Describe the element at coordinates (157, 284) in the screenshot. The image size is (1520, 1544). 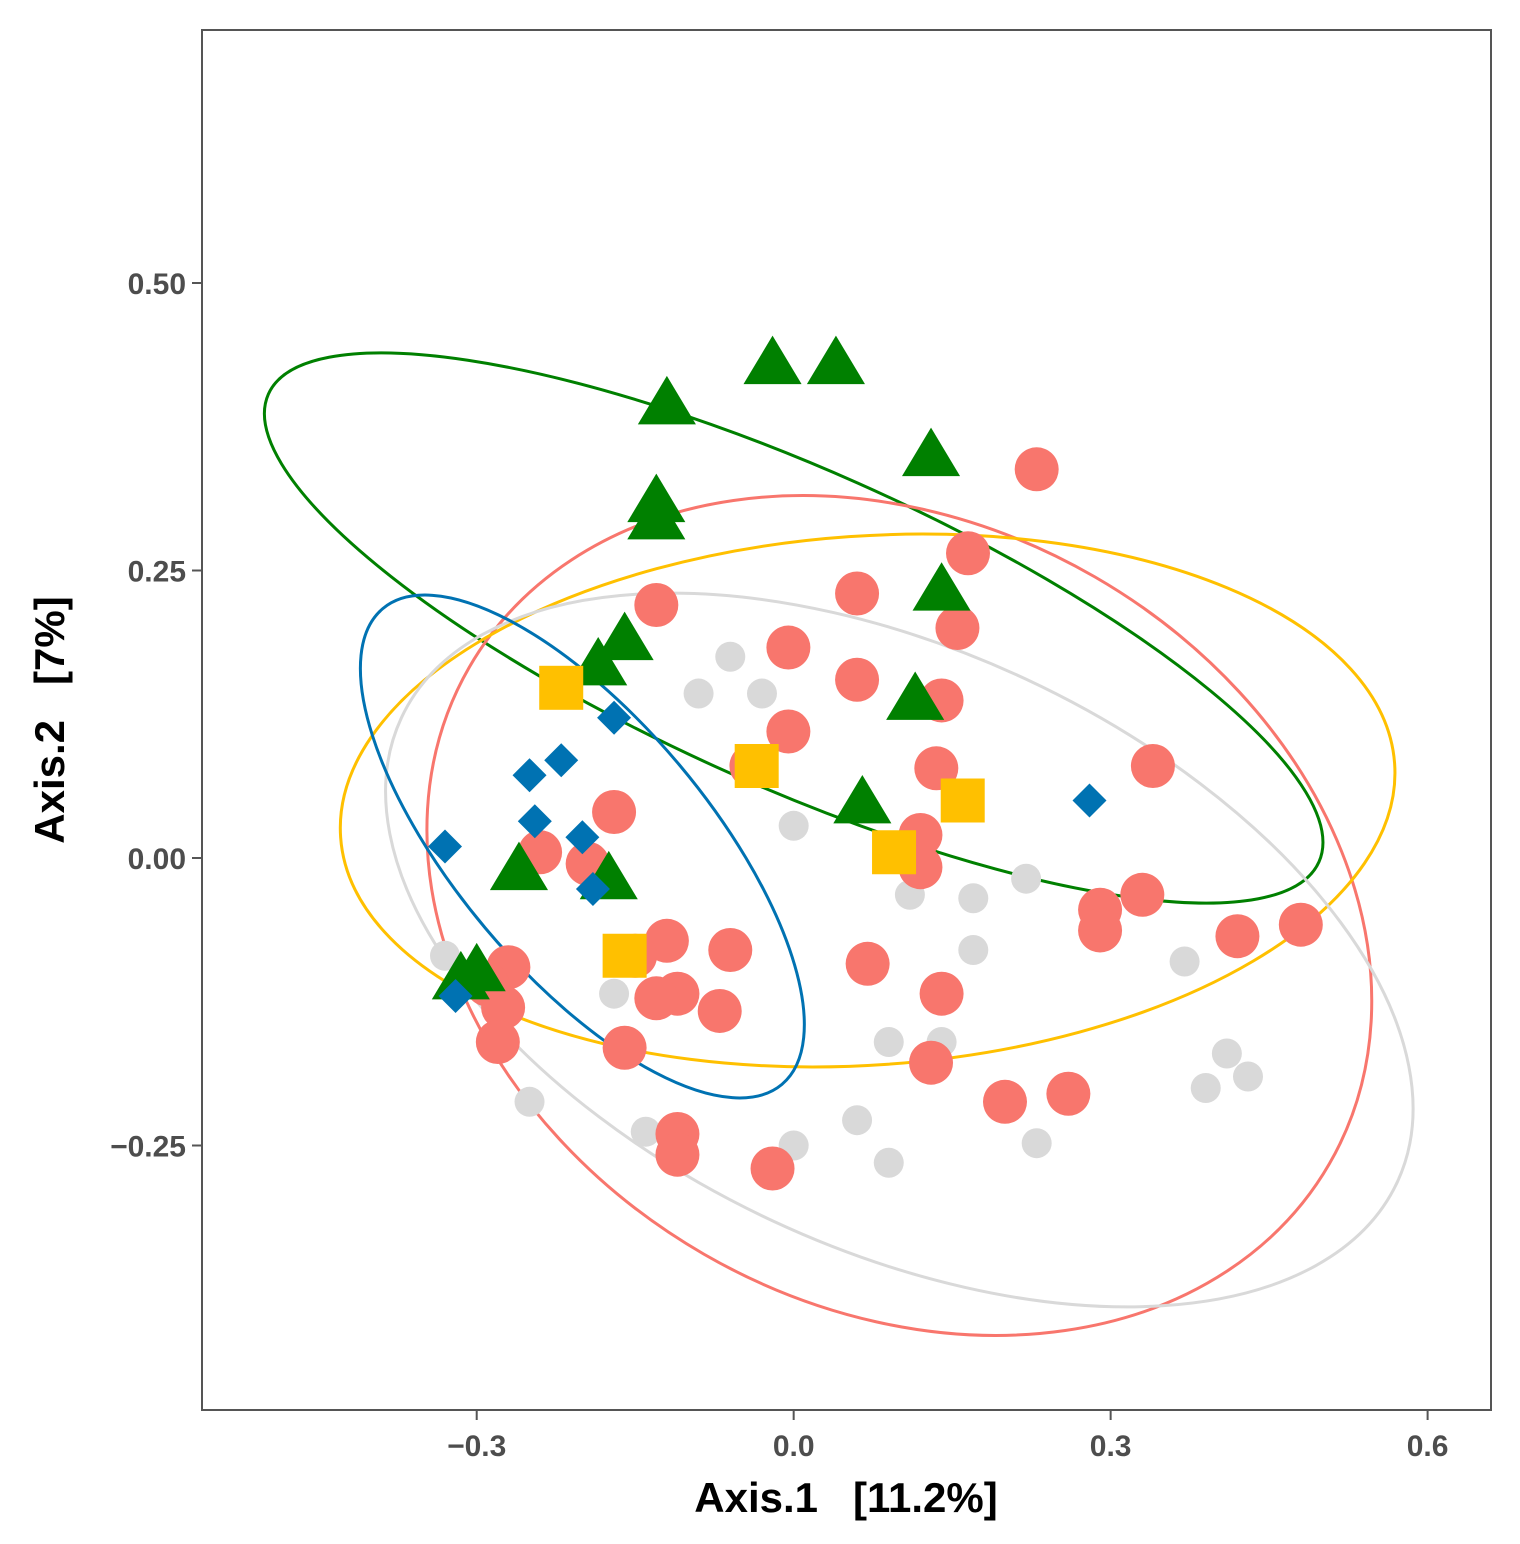
I see `y-tick-label: 0.50` at that location.